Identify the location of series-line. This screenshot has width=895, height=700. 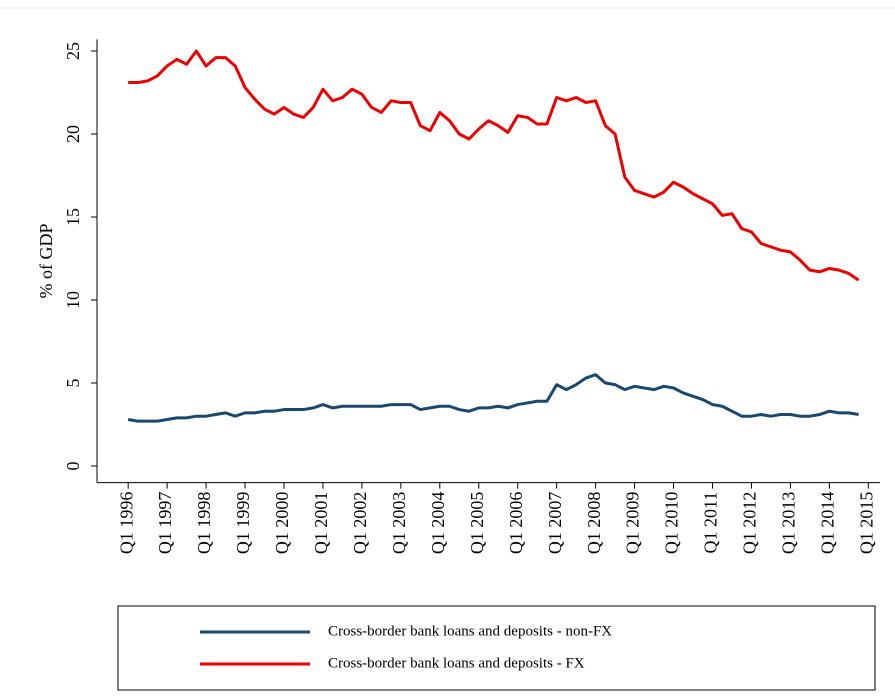
(493, 398).